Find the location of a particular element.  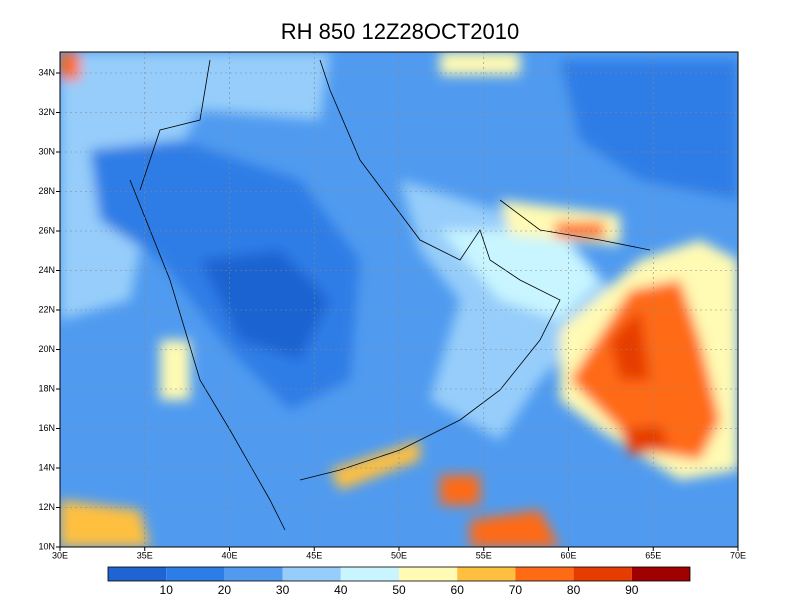

blob-mid is located at coordinates (649, 130).